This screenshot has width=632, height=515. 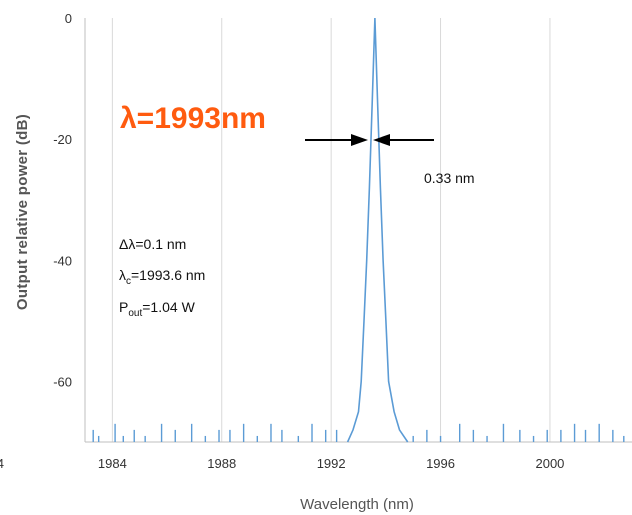 I want to click on lambda-c-subscript: c, so click(x=128, y=281).